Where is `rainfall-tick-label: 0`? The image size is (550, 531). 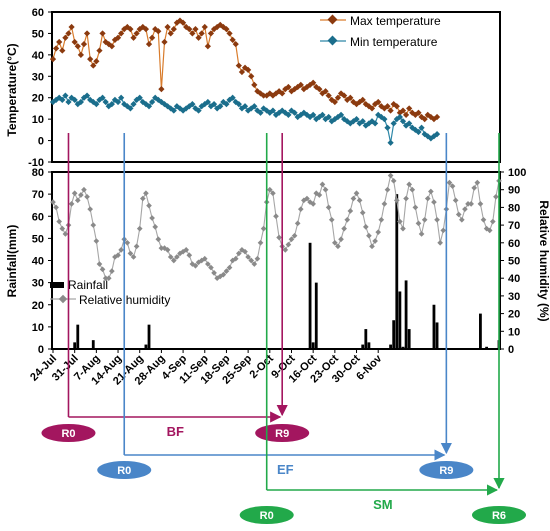 rainfall-tick-label: 0 is located at coordinates (41, 350).